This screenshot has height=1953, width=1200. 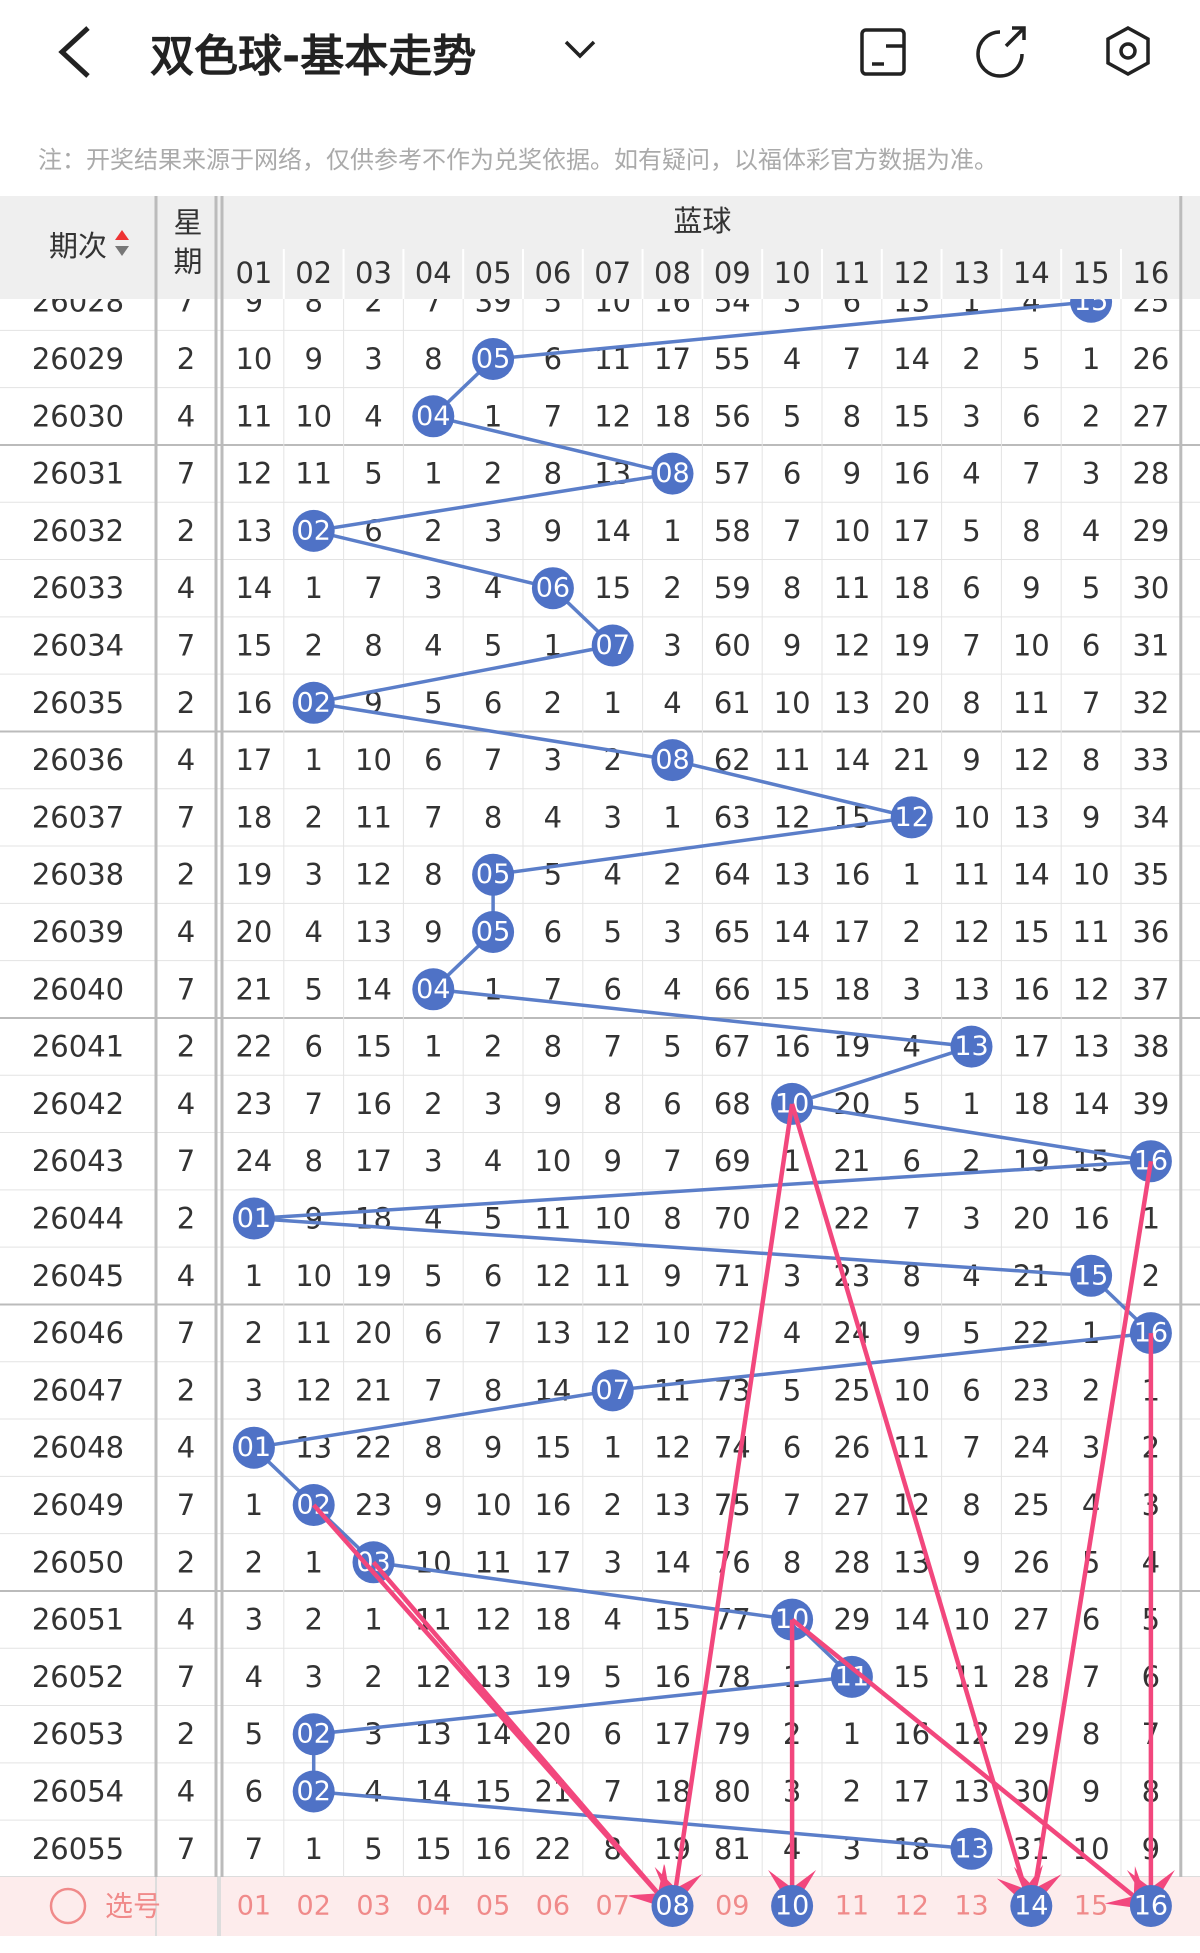 What do you see at coordinates (253, 1161) in the screenshot?
I see `omission-cell: 24` at bounding box center [253, 1161].